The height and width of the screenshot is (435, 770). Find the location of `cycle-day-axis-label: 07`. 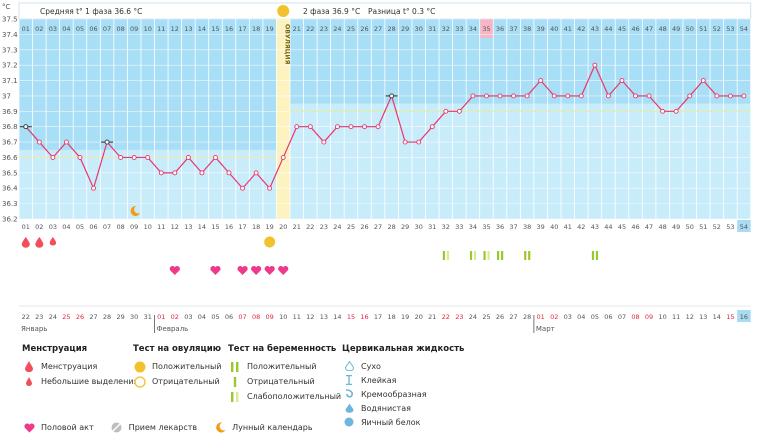

cycle-day-axis-label: 07 is located at coordinates (107, 227).